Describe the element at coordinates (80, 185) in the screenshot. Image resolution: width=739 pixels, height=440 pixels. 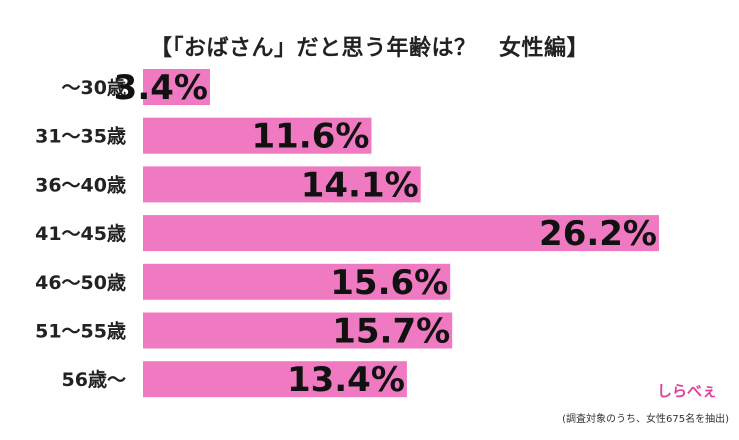
I see `category-label-2: 36〜40歳` at that location.